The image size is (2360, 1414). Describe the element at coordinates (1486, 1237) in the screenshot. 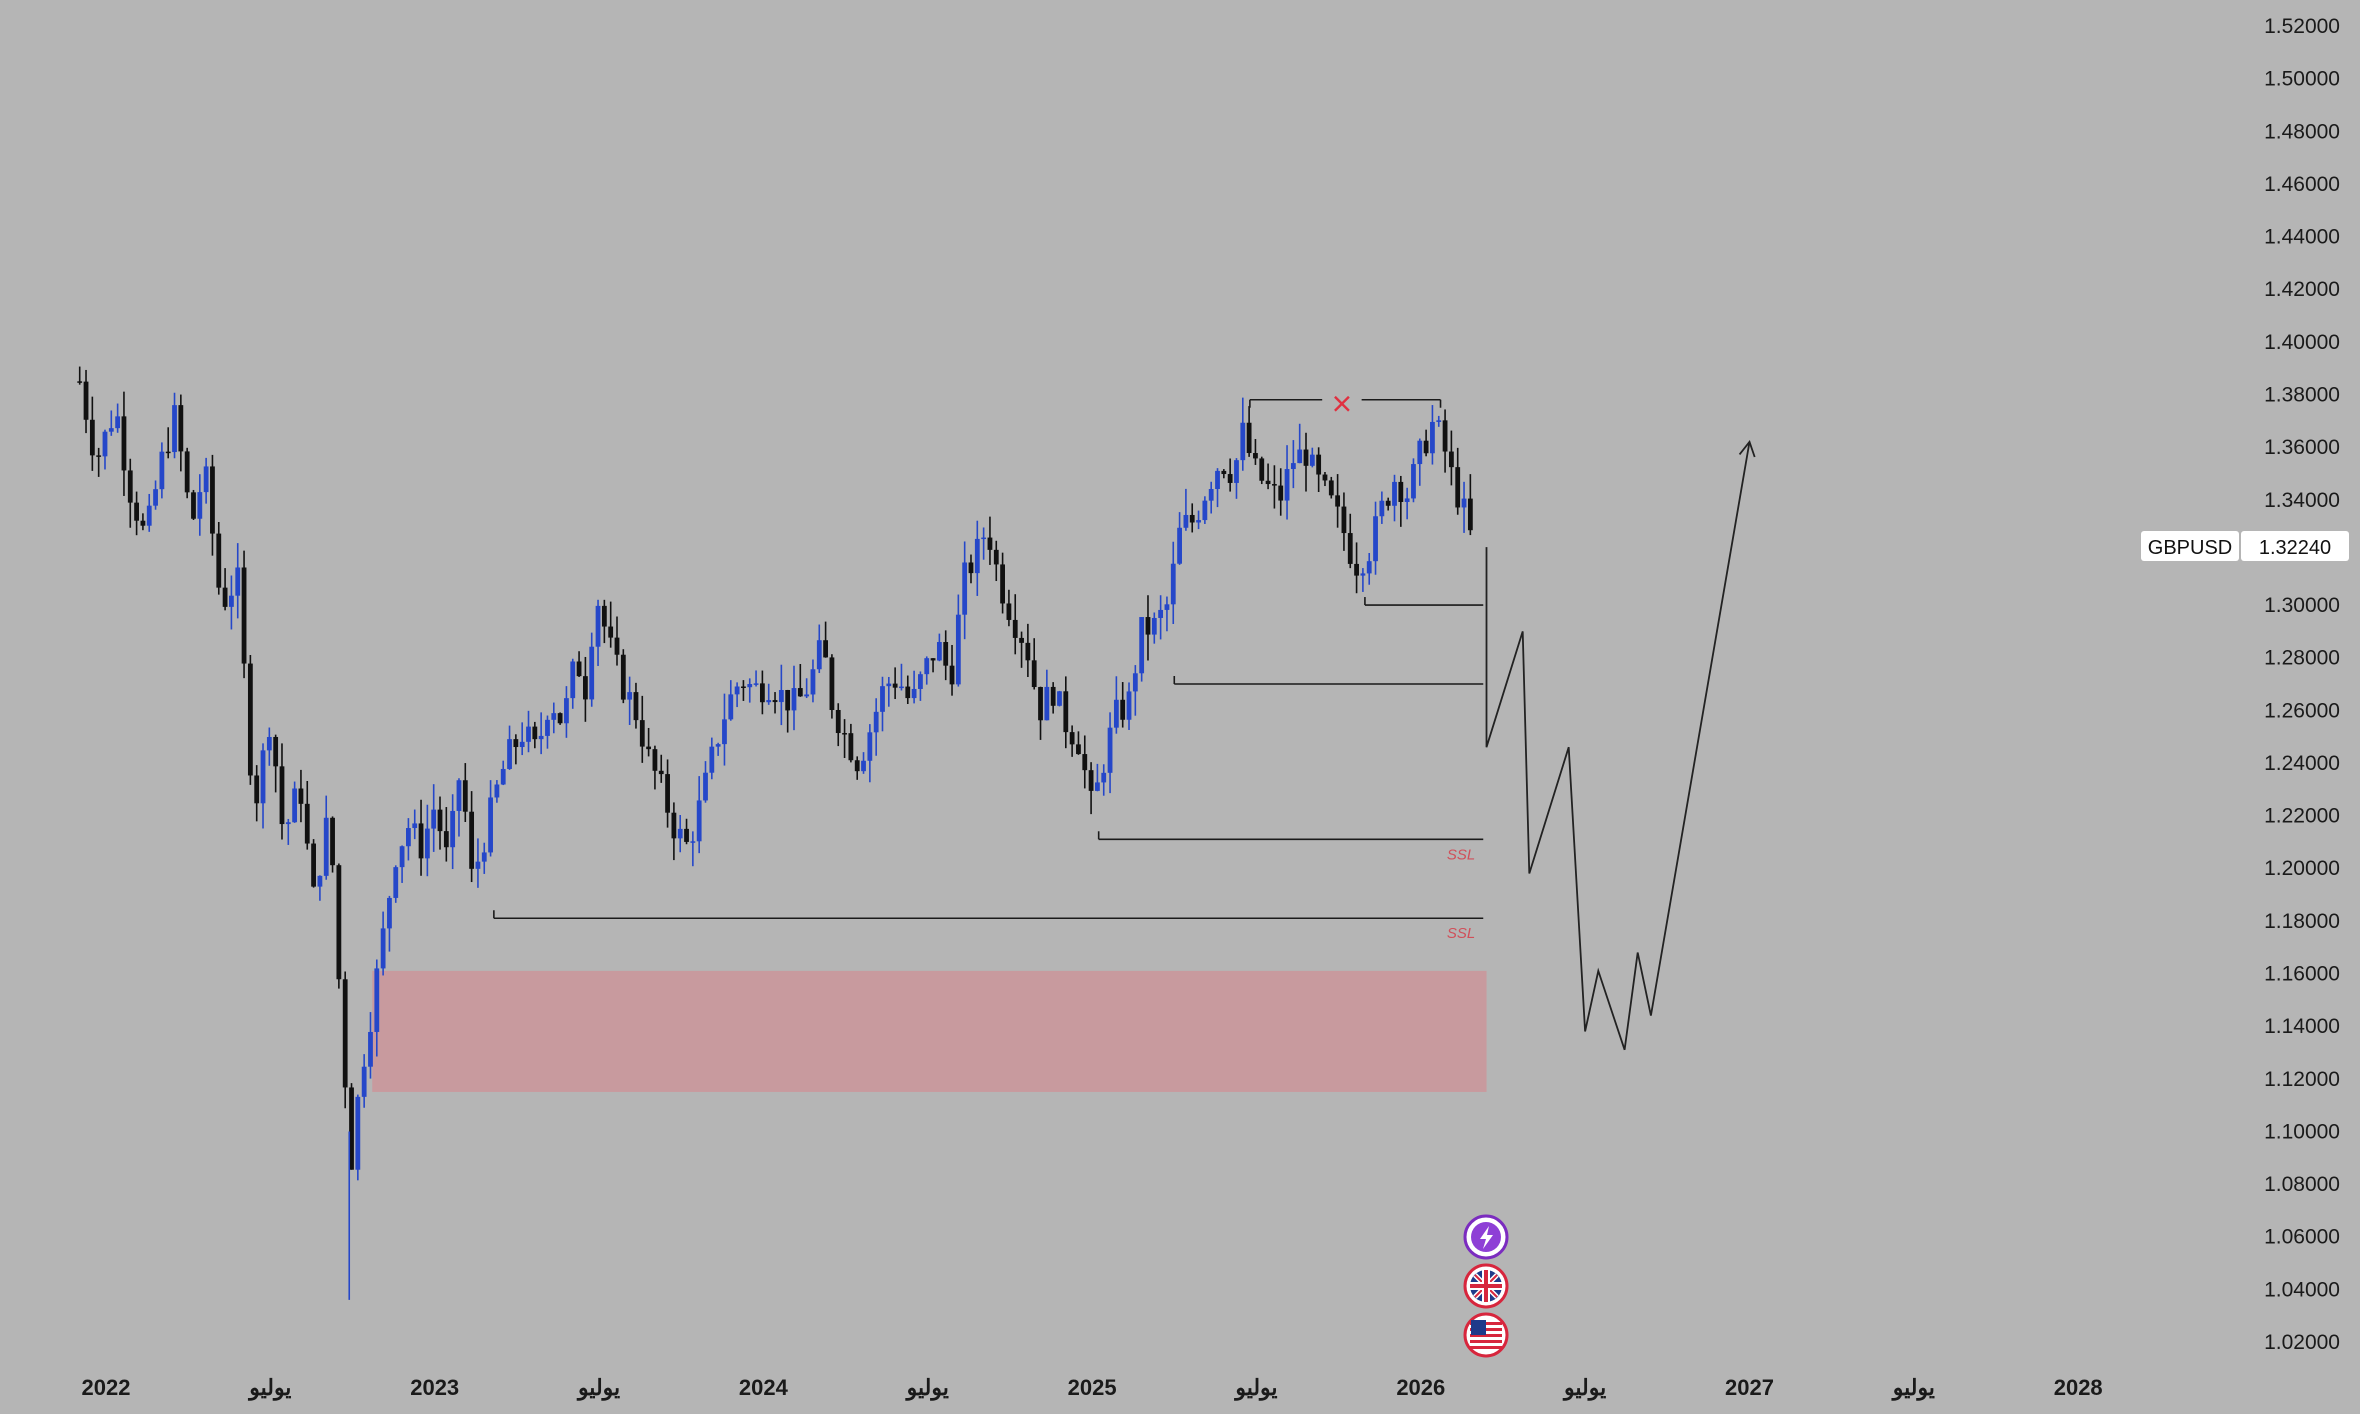

I see `lightning-icon` at that location.